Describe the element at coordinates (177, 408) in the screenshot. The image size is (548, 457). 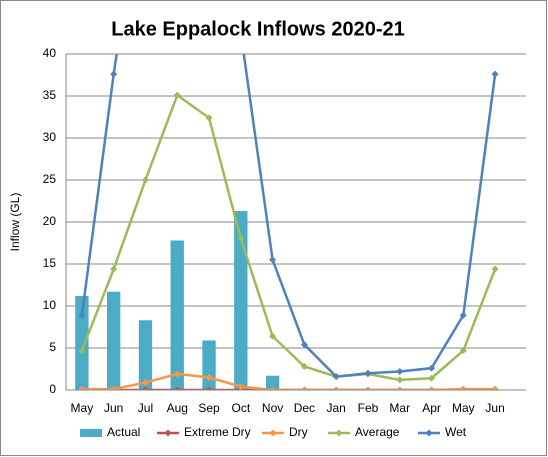
I see `x-tick-label: Aug` at that location.